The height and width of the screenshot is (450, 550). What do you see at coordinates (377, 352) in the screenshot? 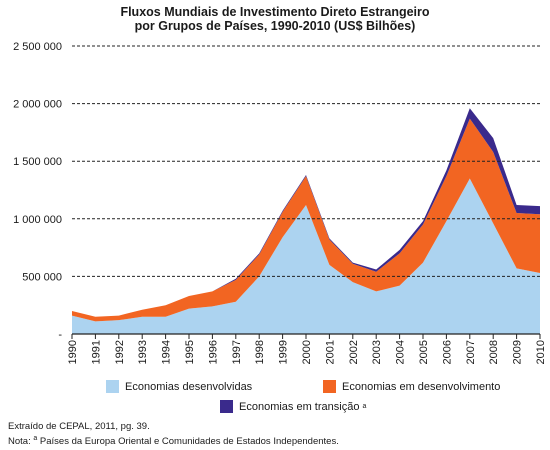
I see `x-tick-label: 2003` at bounding box center [377, 352].